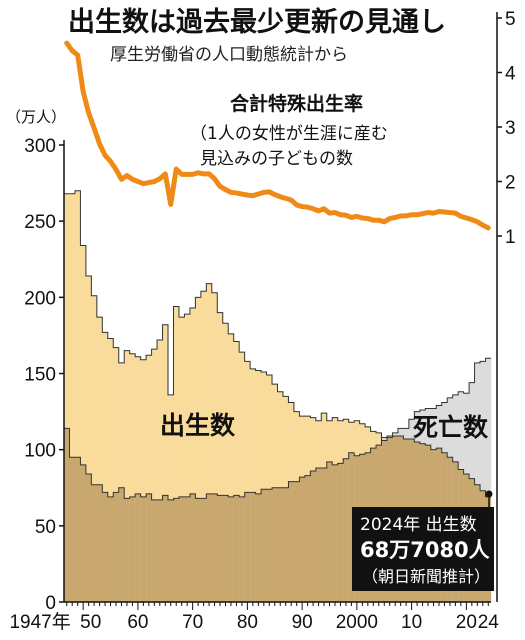  What do you see at coordinates (425, 550) in the screenshot?
I see `annotation-line2: 68万7080人` at bounding box center [425, 550].